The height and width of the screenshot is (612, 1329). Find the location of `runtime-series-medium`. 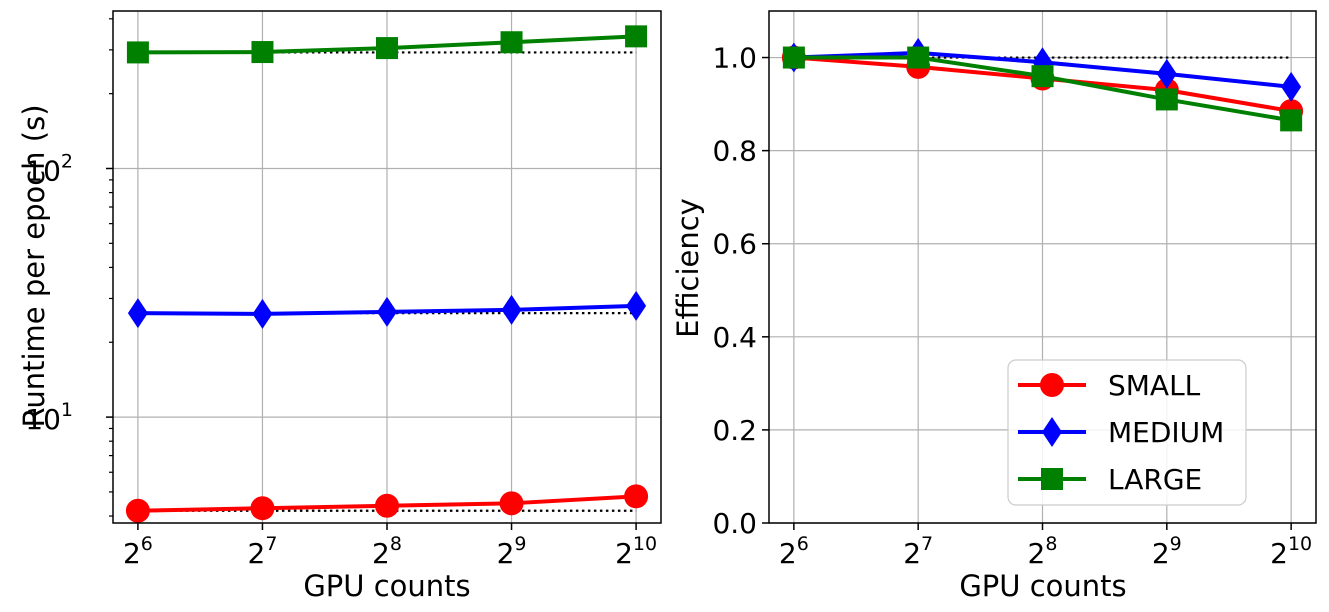

runtime-series-medium is located at coordinates (387, 309).